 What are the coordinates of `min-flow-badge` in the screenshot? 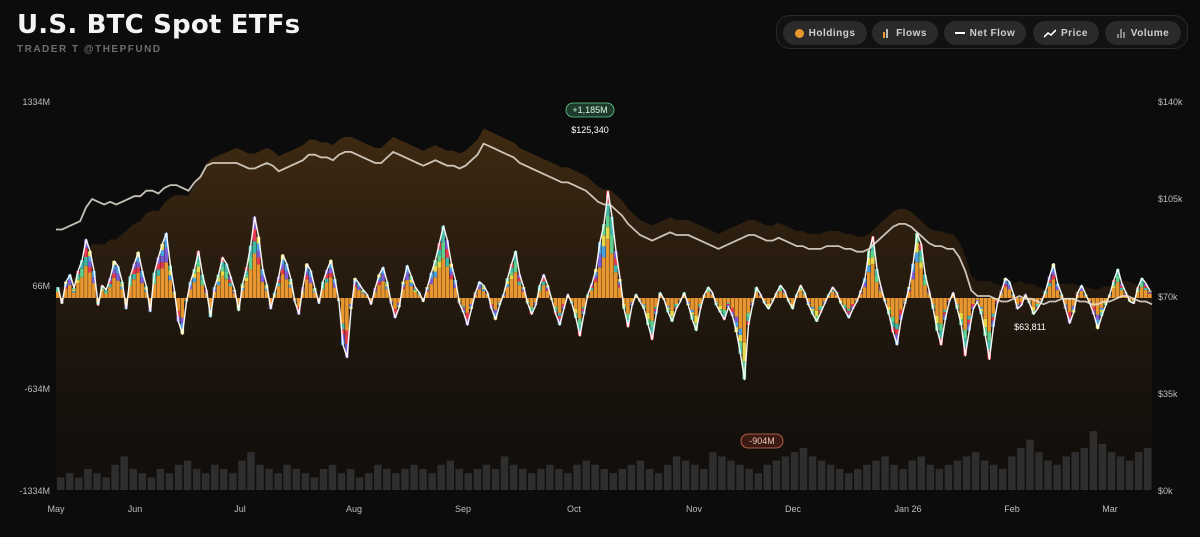 It's located at (762, 441).